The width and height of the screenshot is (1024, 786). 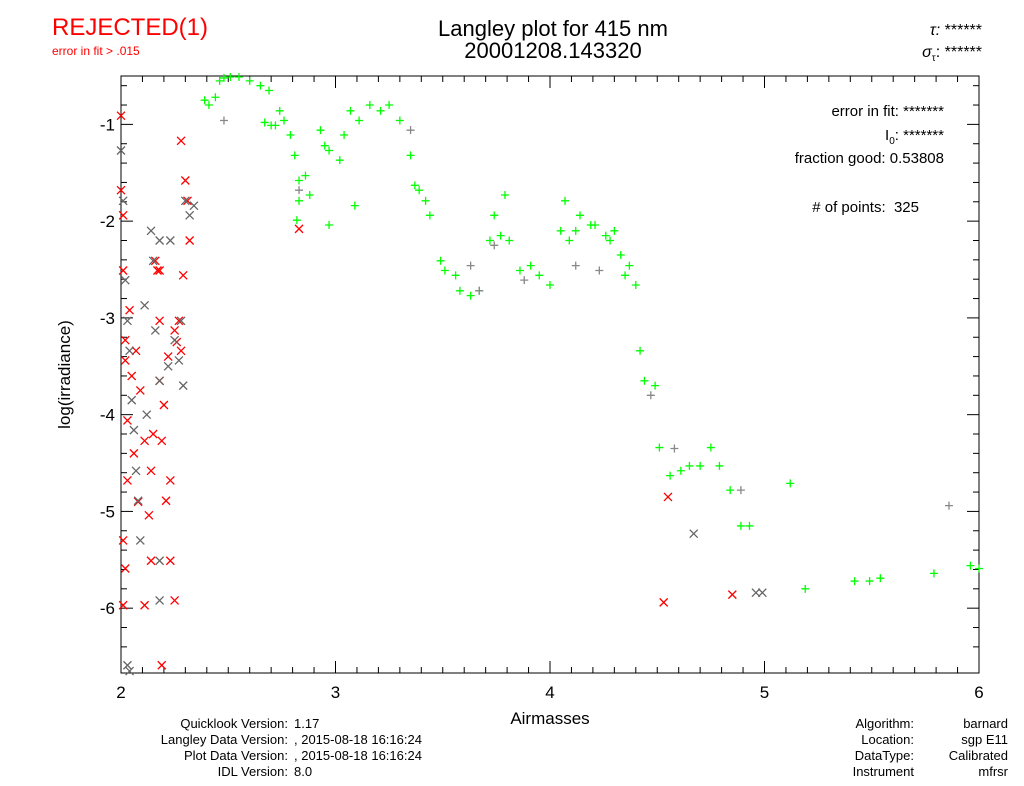 What do you see at coordinates (927, 52) in the screenshot?
I see `sigma-label: σ` at bounding box center [927, 52].